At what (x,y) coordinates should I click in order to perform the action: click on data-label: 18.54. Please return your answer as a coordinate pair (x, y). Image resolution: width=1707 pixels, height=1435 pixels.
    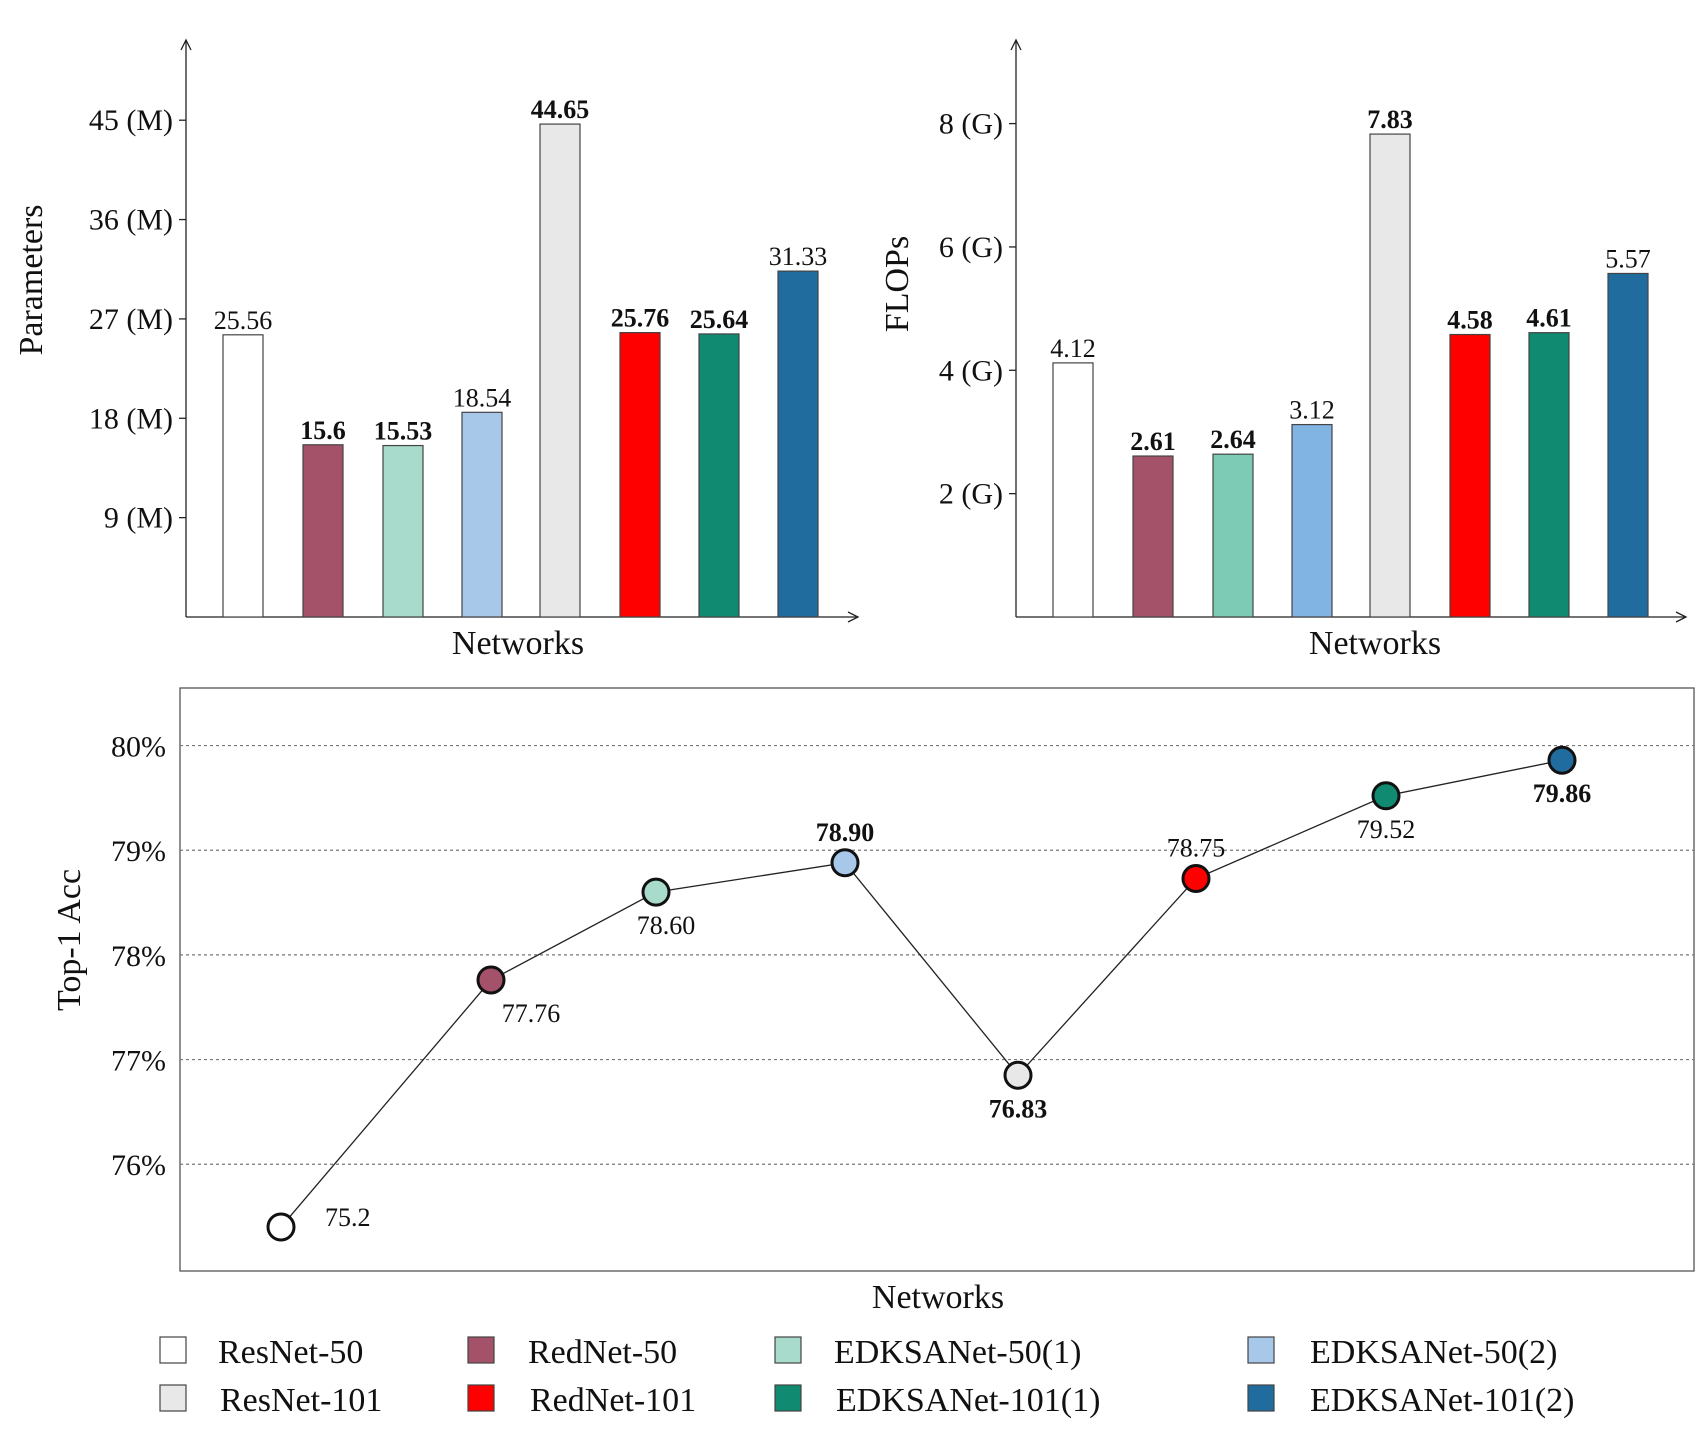
    Looking at the image, I should click on (482, 397).